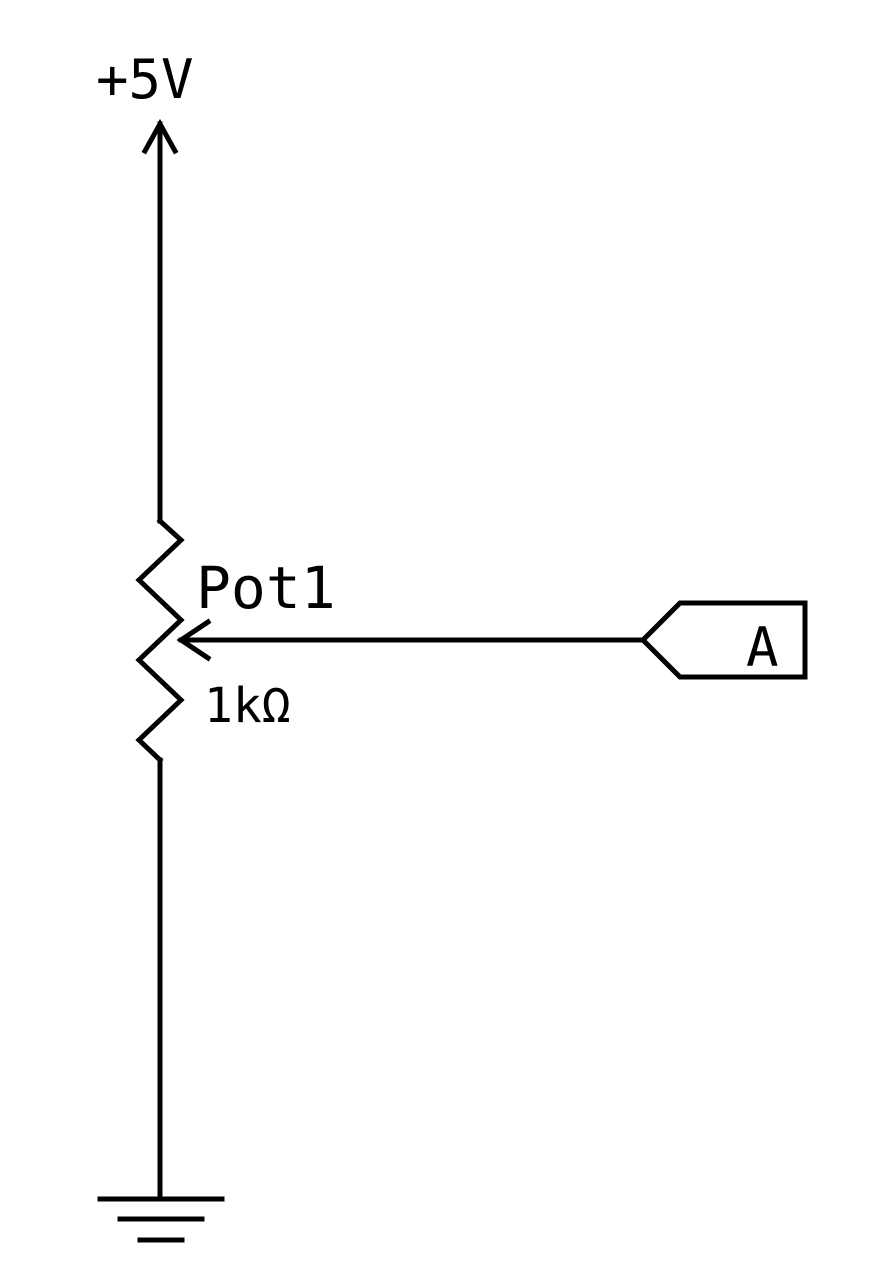  What do you see at coordinates (247, 706) in the screenshot?
I see `potentiometer-value-label: 1kΩ` at bounding box center [247, 706].